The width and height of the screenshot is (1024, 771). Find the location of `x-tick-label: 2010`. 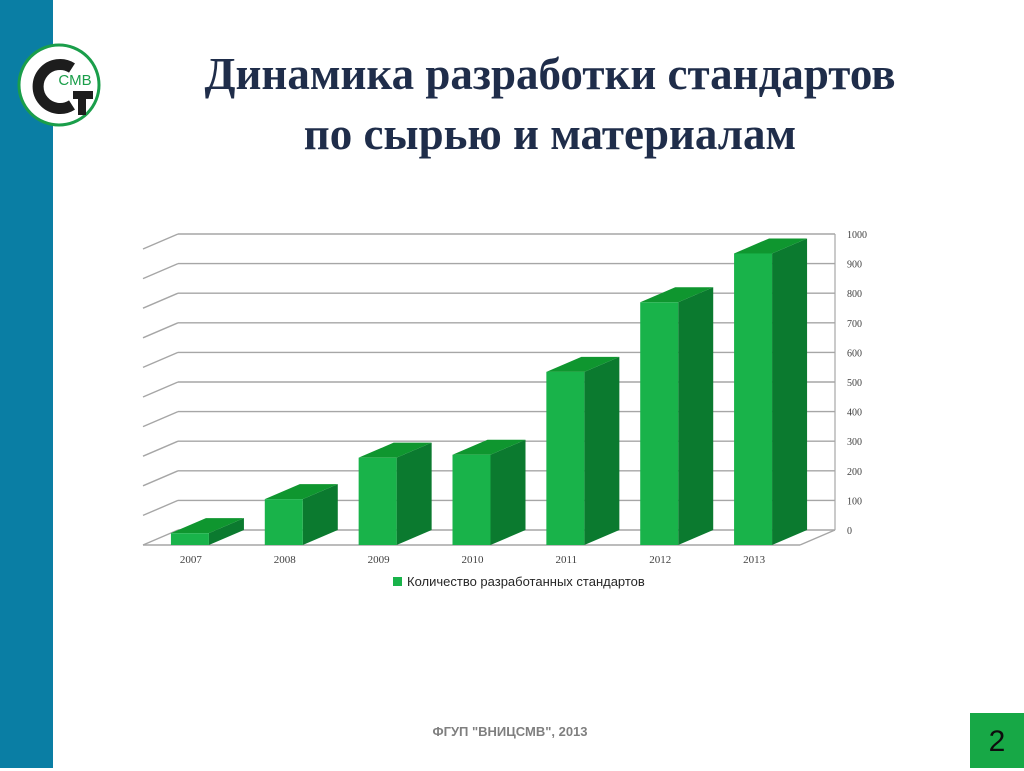

x-tick-label: 2010 is located at coordinates (473, 560).